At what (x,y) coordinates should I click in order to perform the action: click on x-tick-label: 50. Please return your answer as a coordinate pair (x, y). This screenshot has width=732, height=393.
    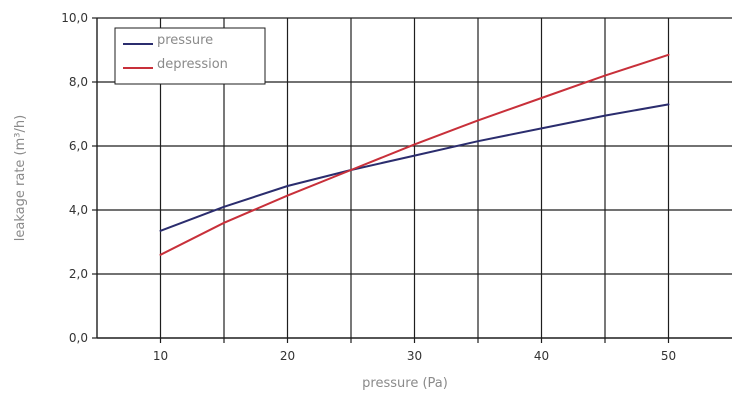
    Looking at the image, I should click on (668, 356).